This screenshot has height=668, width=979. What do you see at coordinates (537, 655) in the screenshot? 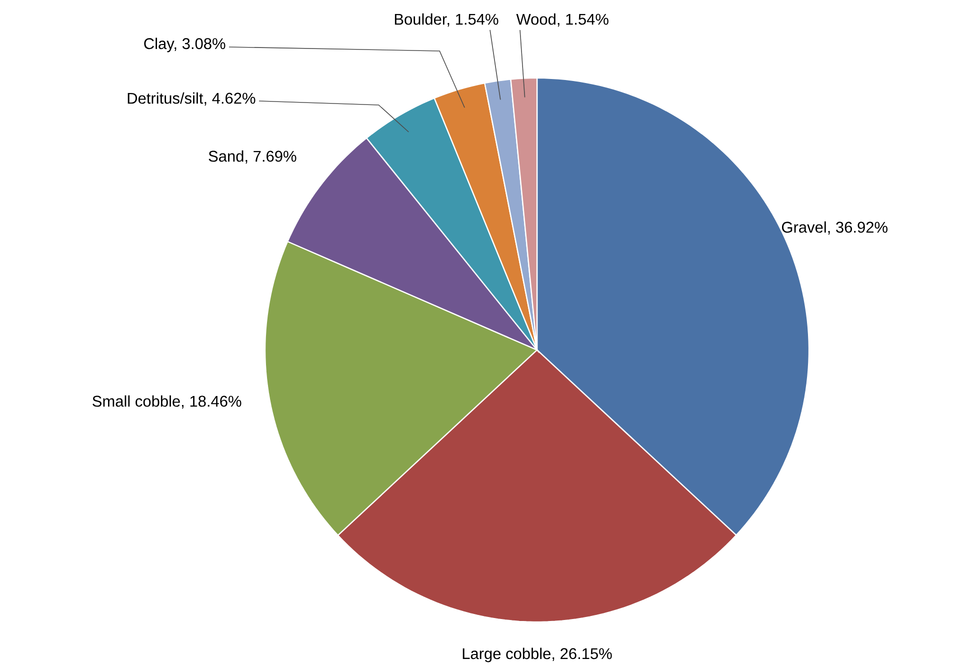
I see `slice-label: Large cobble, 26.15%` at bounding box center [537, 655].